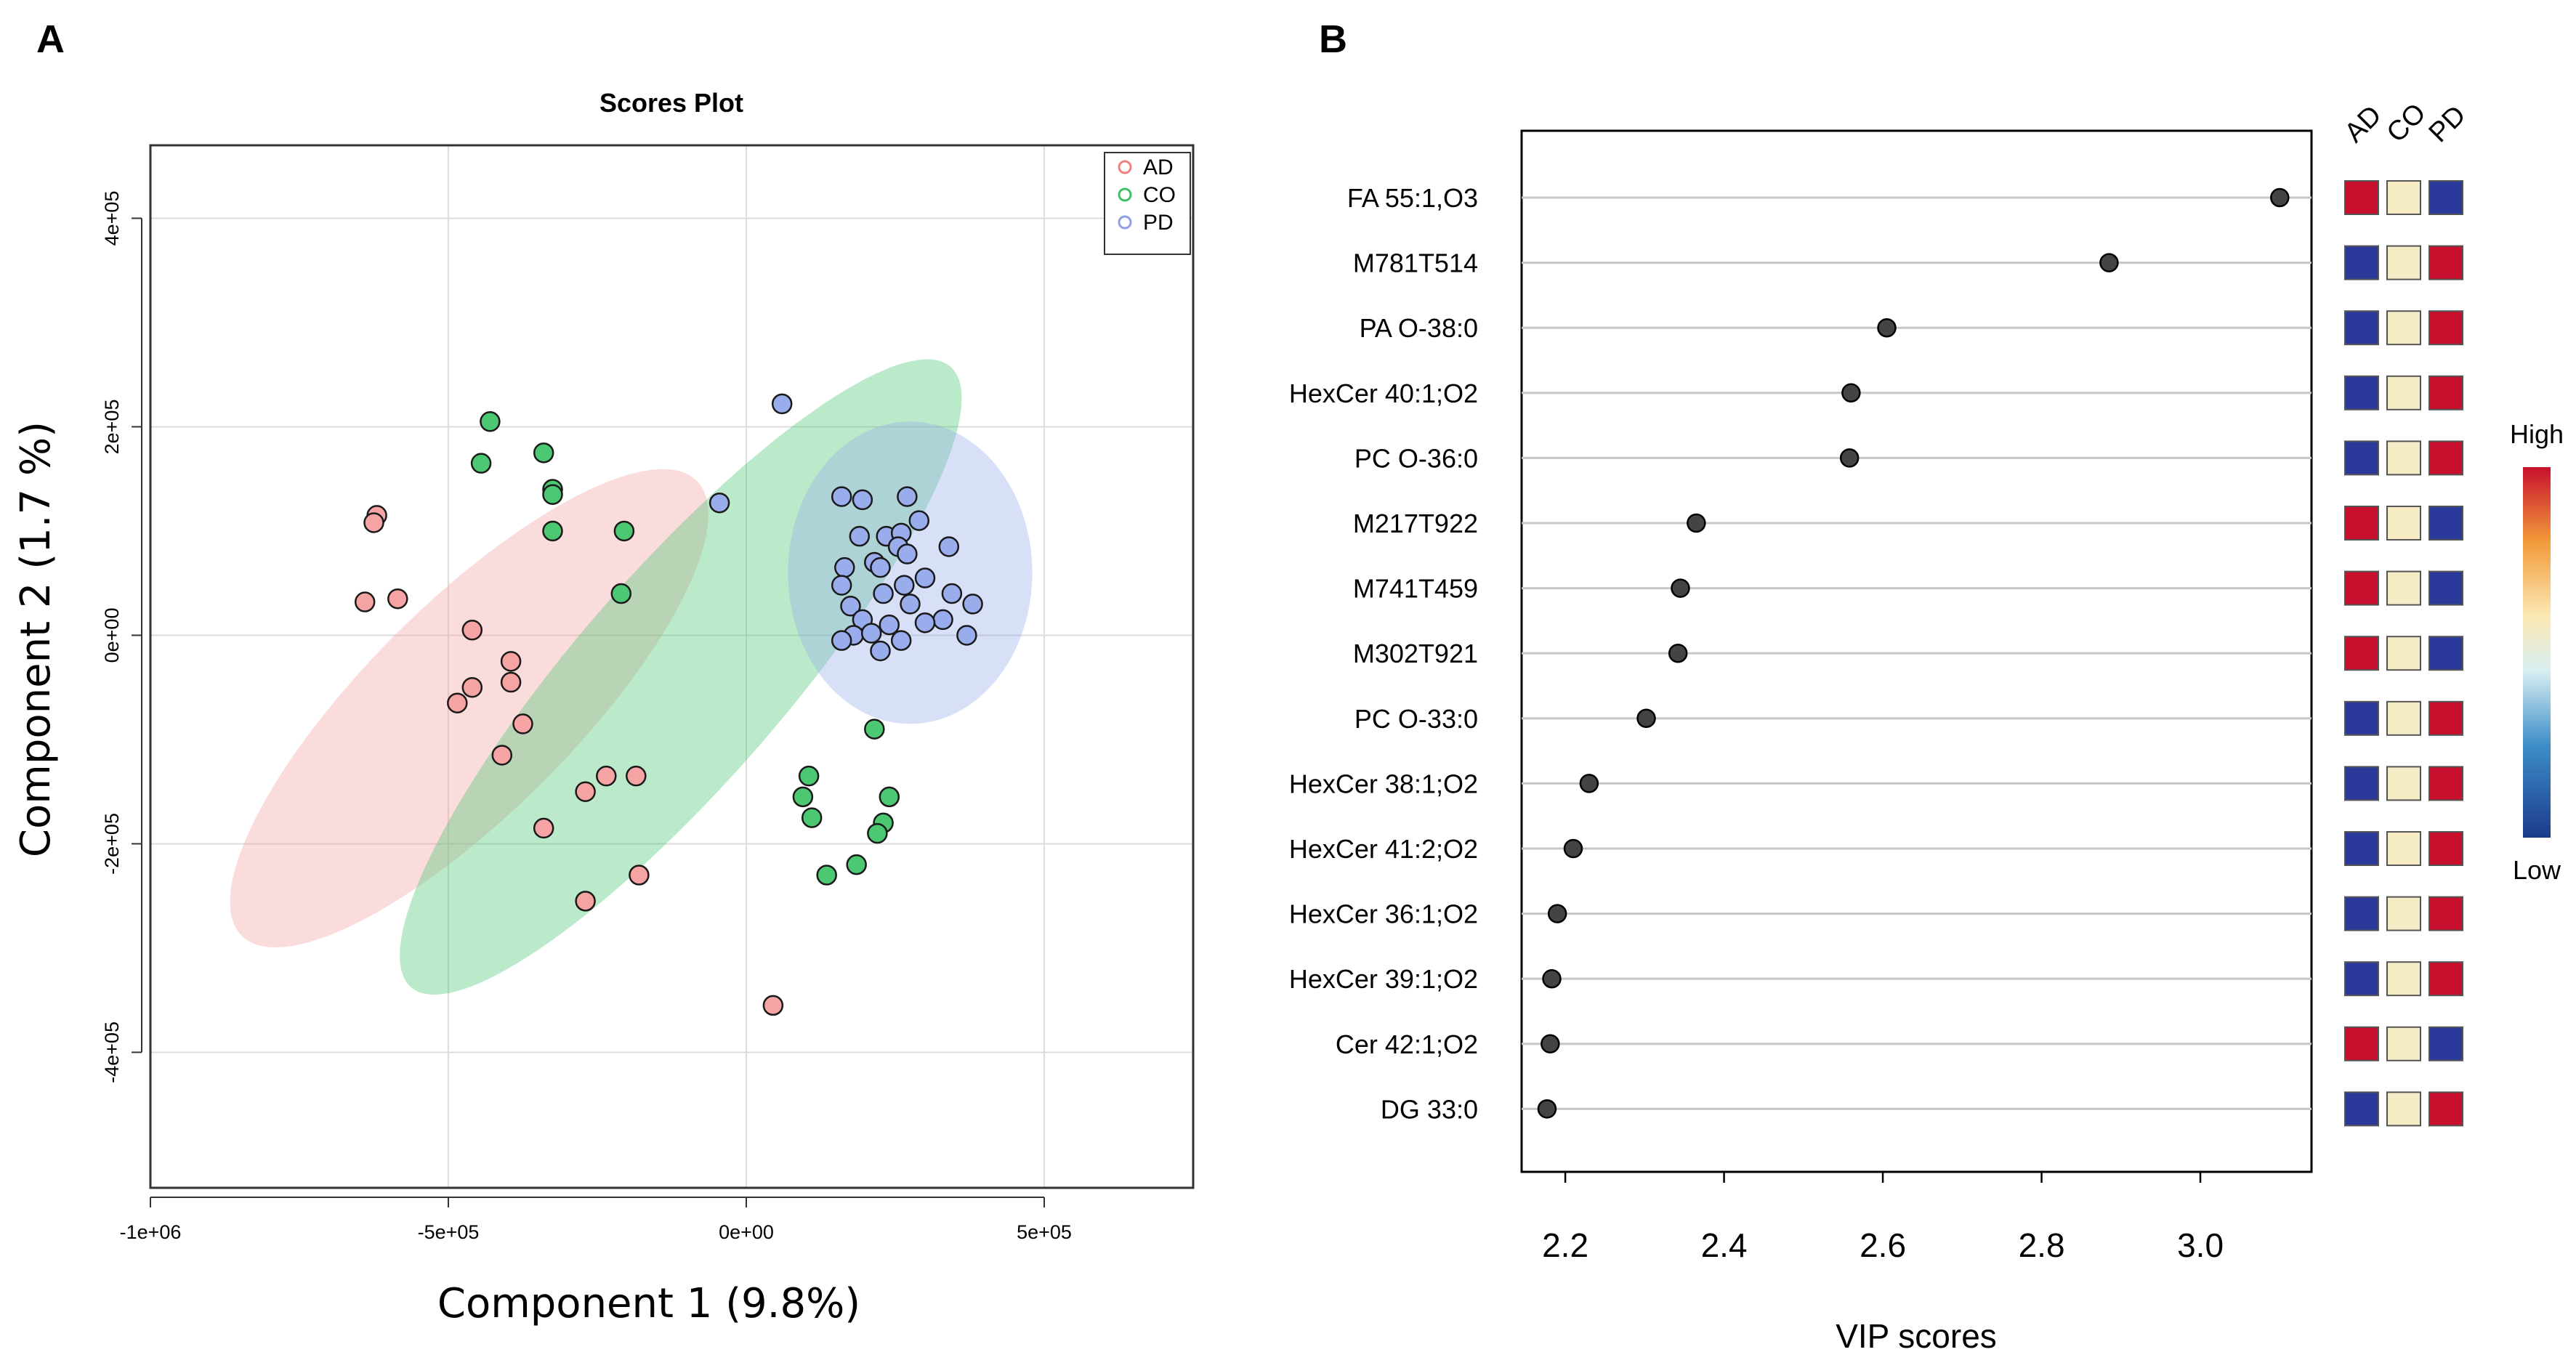  Describe the element at coordinates (2537, 434) in the screenshot. I see `colorbar-high-label: High` at that location.